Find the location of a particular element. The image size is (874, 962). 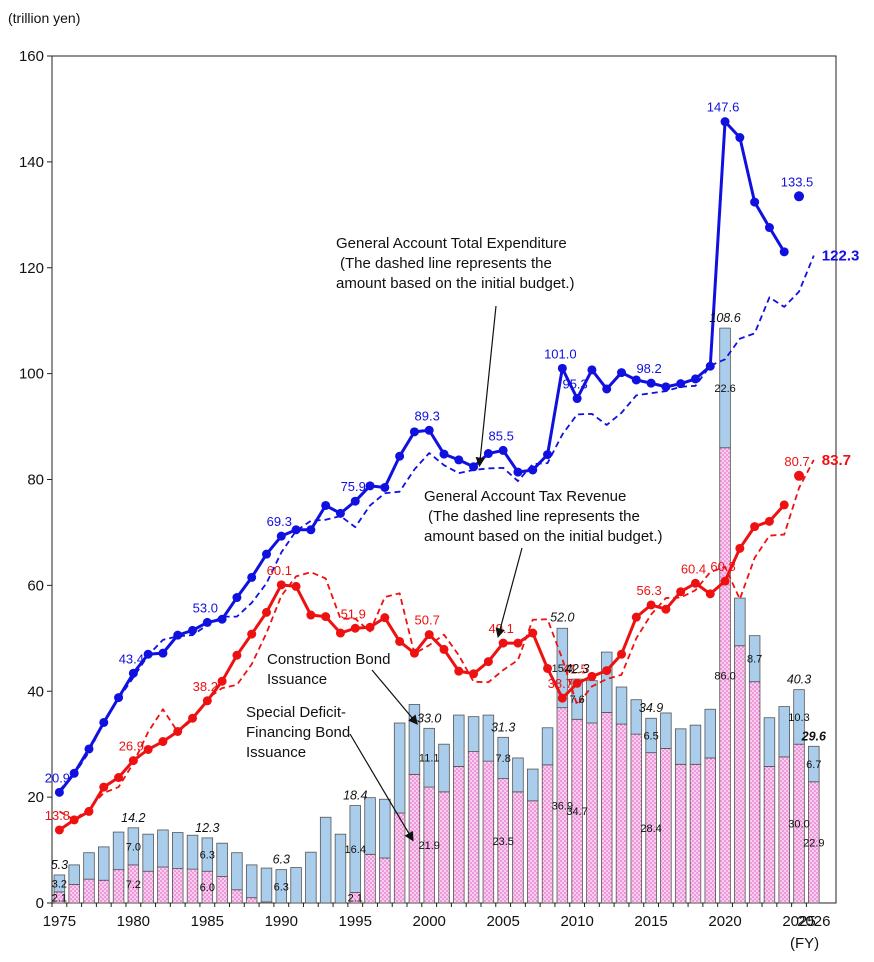

deficit-value-label: 23.5 is located at coordinates (502, 842).